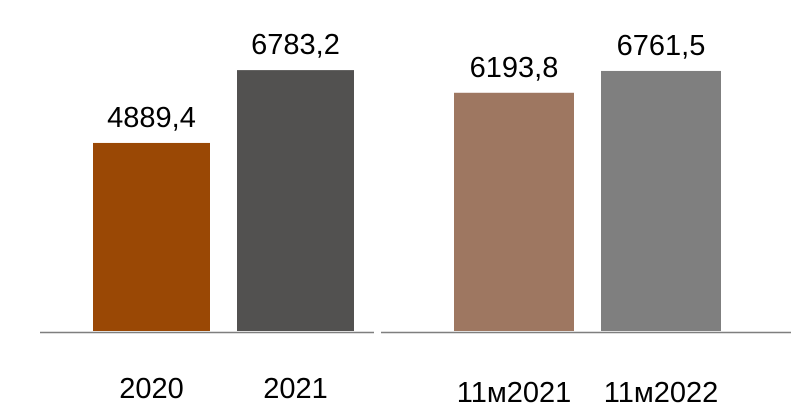 The image size is (791, 407). I want to click on tick-label-1-2: 2021, so click(295, 389).